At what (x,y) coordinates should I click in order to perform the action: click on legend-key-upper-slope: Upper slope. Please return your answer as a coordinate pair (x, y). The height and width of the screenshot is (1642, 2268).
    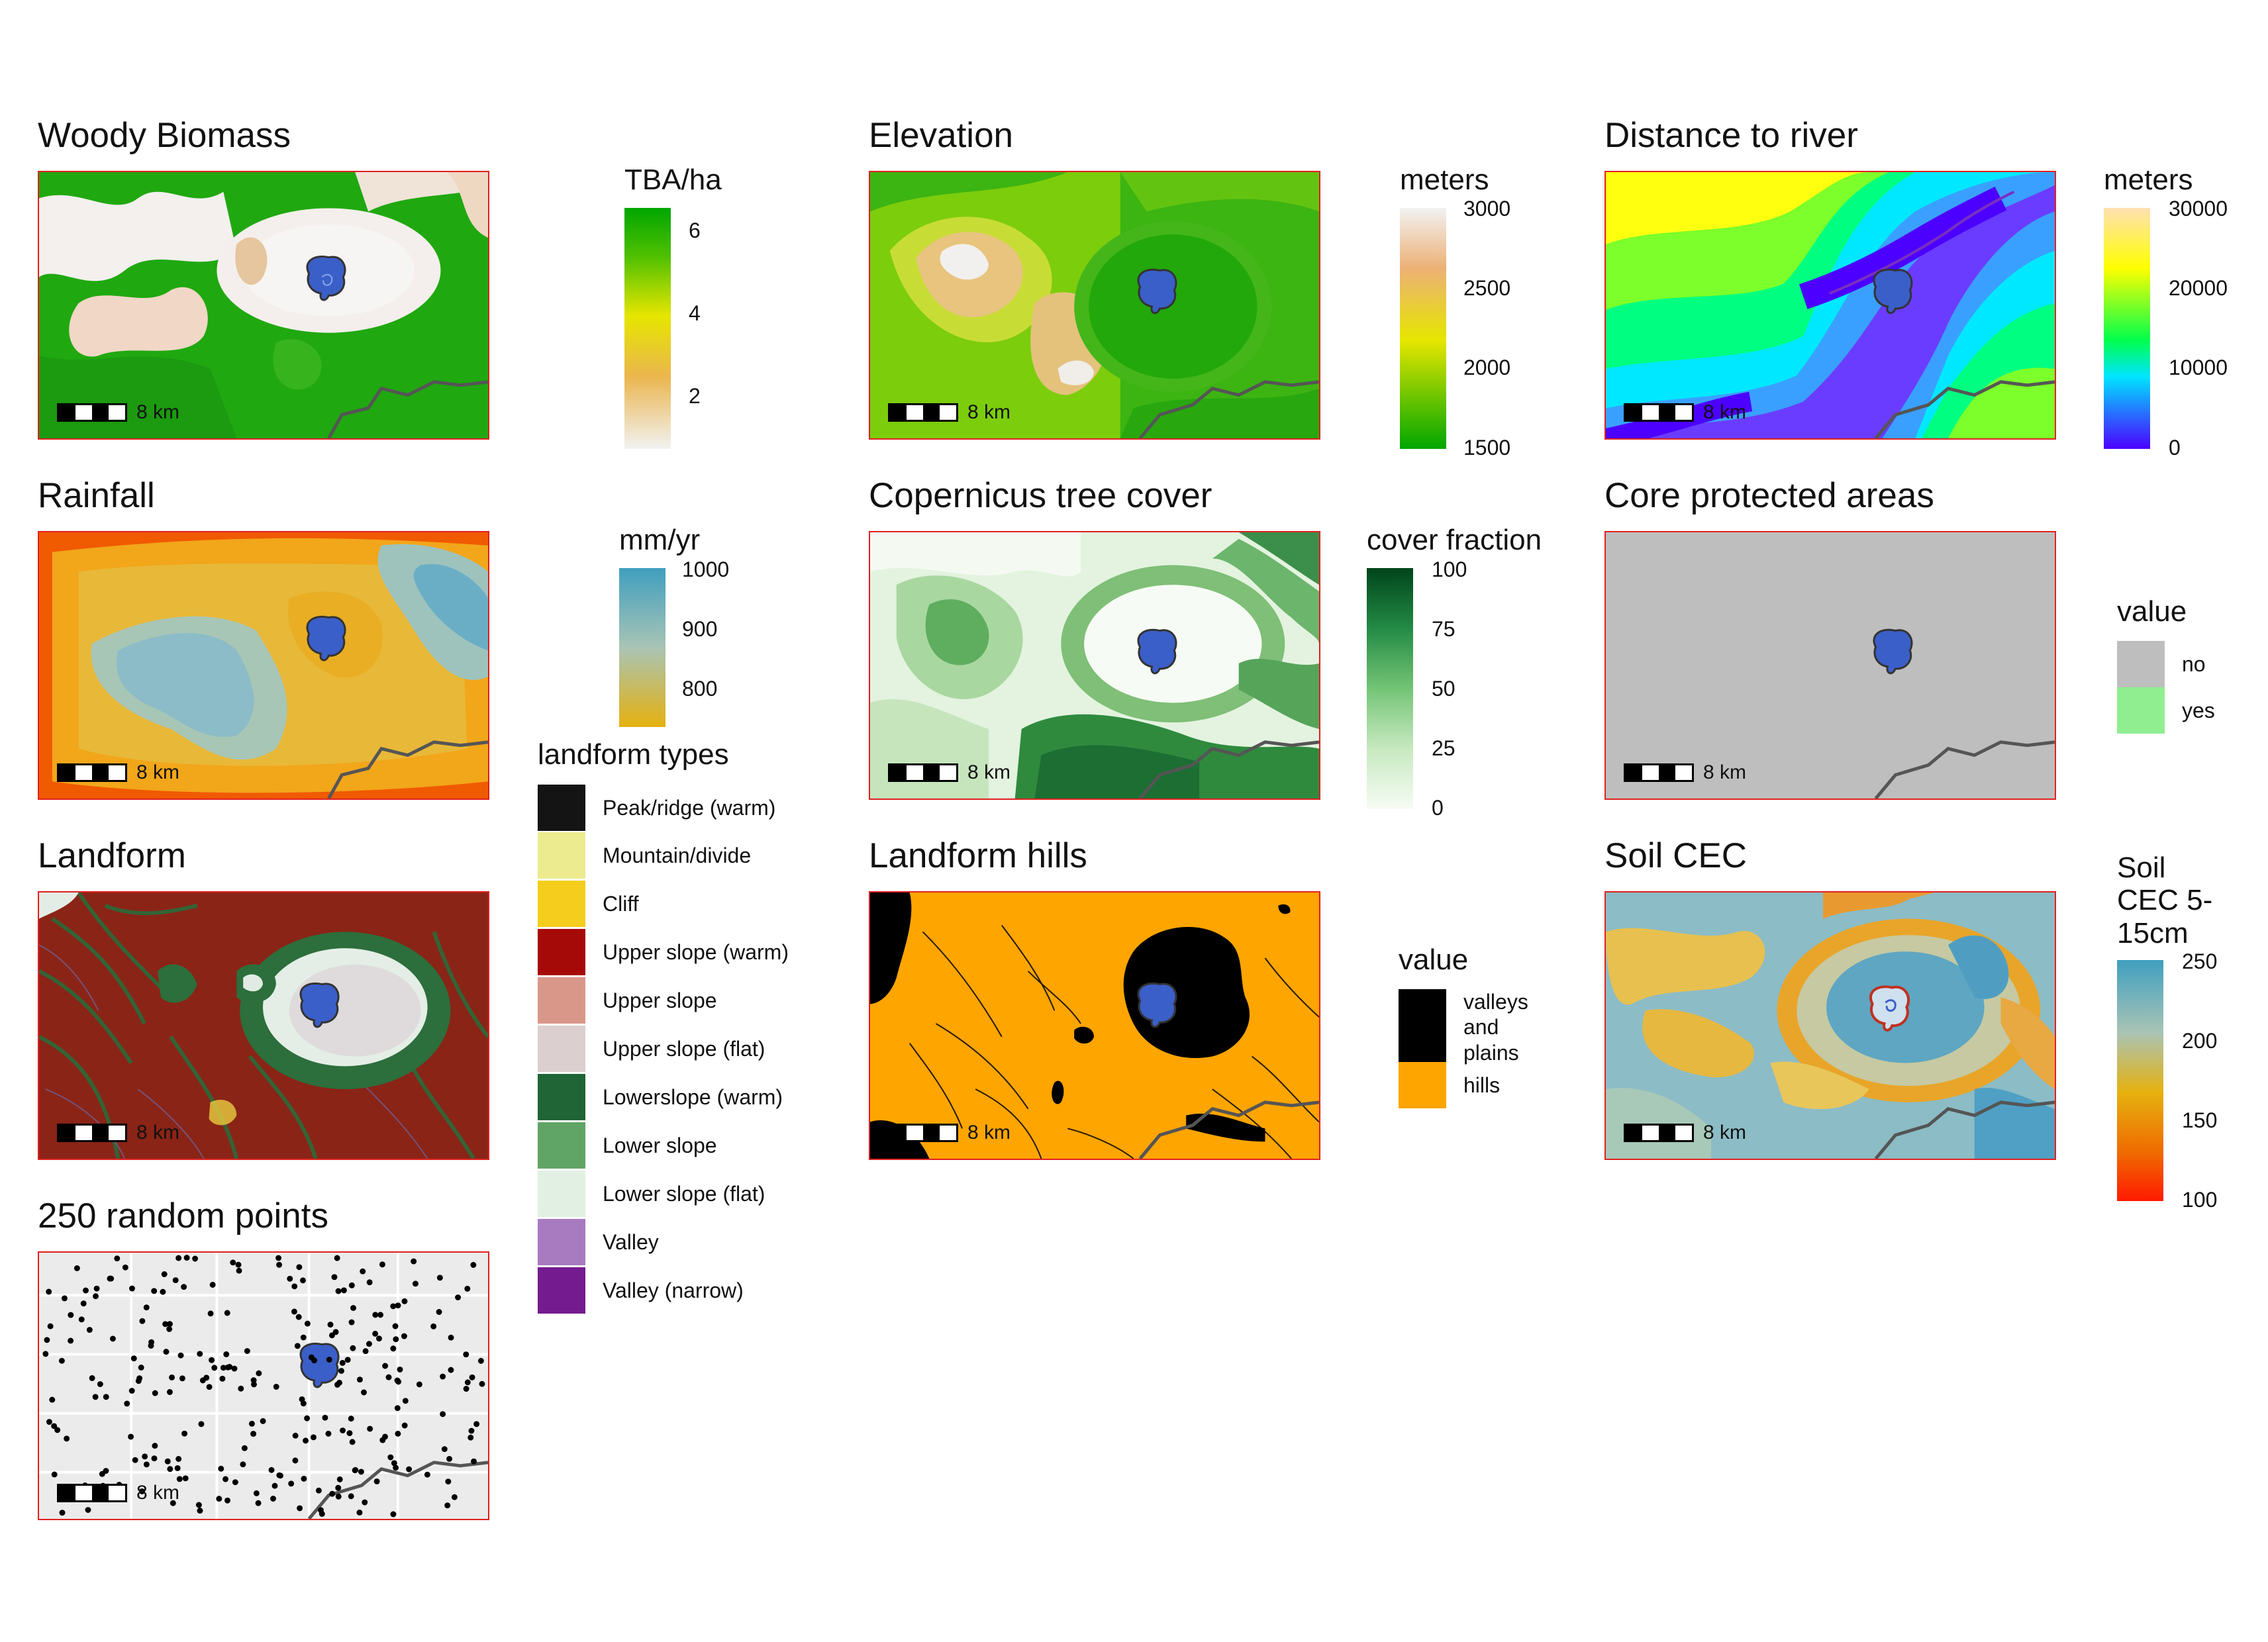
    Looking at the image, I should click on (627, 1000).